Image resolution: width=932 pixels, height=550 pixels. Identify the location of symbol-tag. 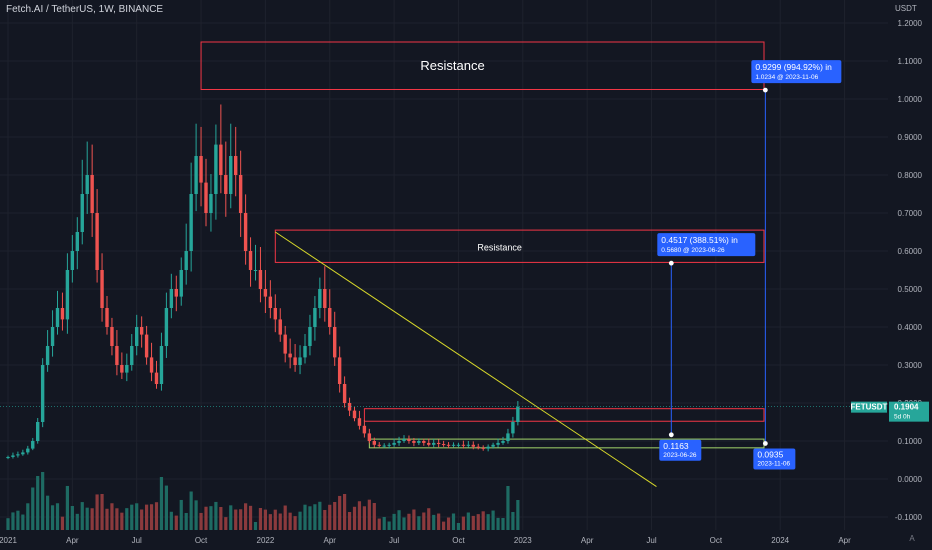
(869, 407).